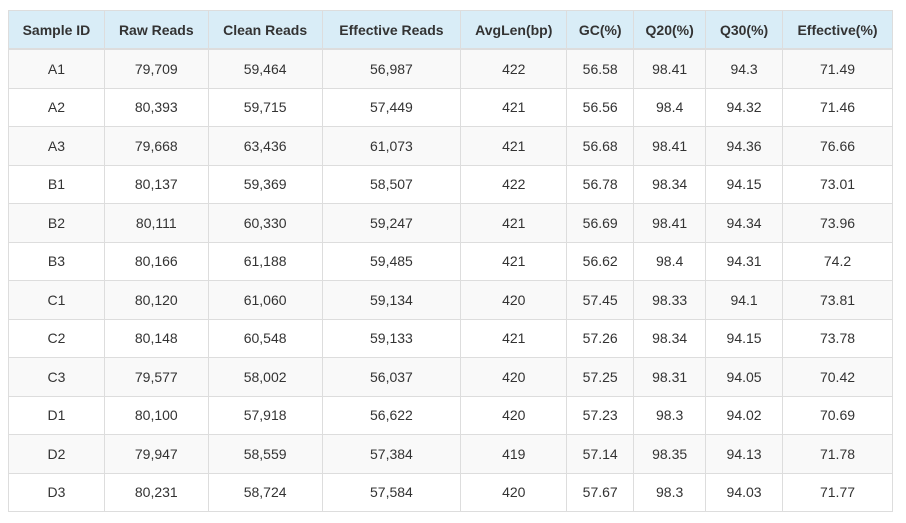  Describe the element at coordinates (600, 107) in the screenshot. I see `table-cell: 56.56` at that location.